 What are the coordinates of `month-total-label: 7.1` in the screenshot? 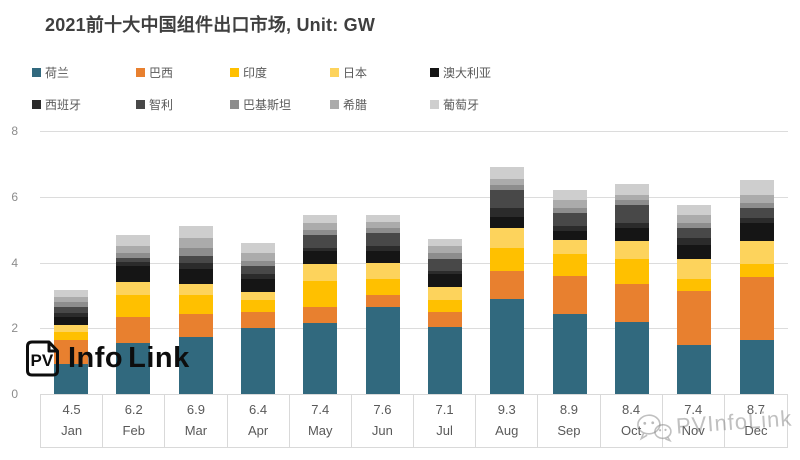 It's located at (444, 409).